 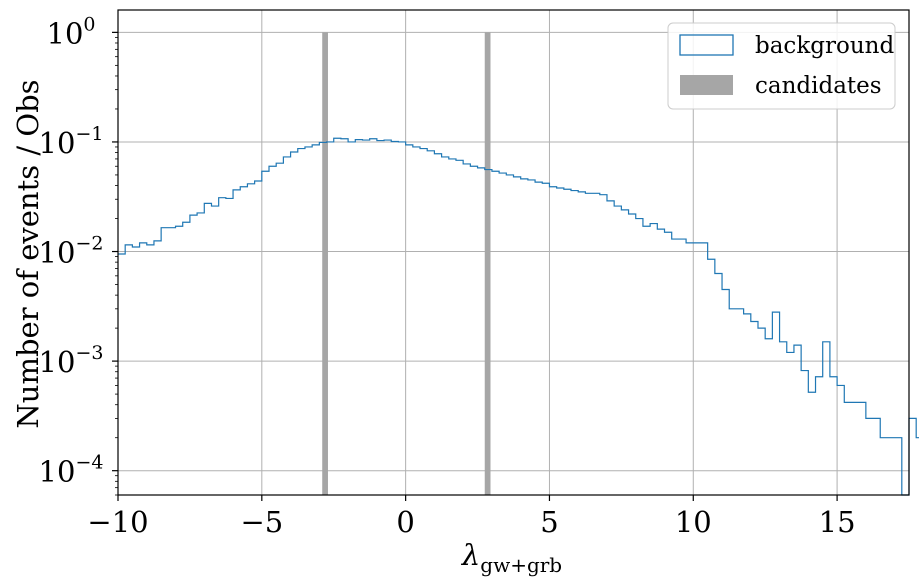 I want to click on x-tick-label: 15, so click(x=837, y=522).